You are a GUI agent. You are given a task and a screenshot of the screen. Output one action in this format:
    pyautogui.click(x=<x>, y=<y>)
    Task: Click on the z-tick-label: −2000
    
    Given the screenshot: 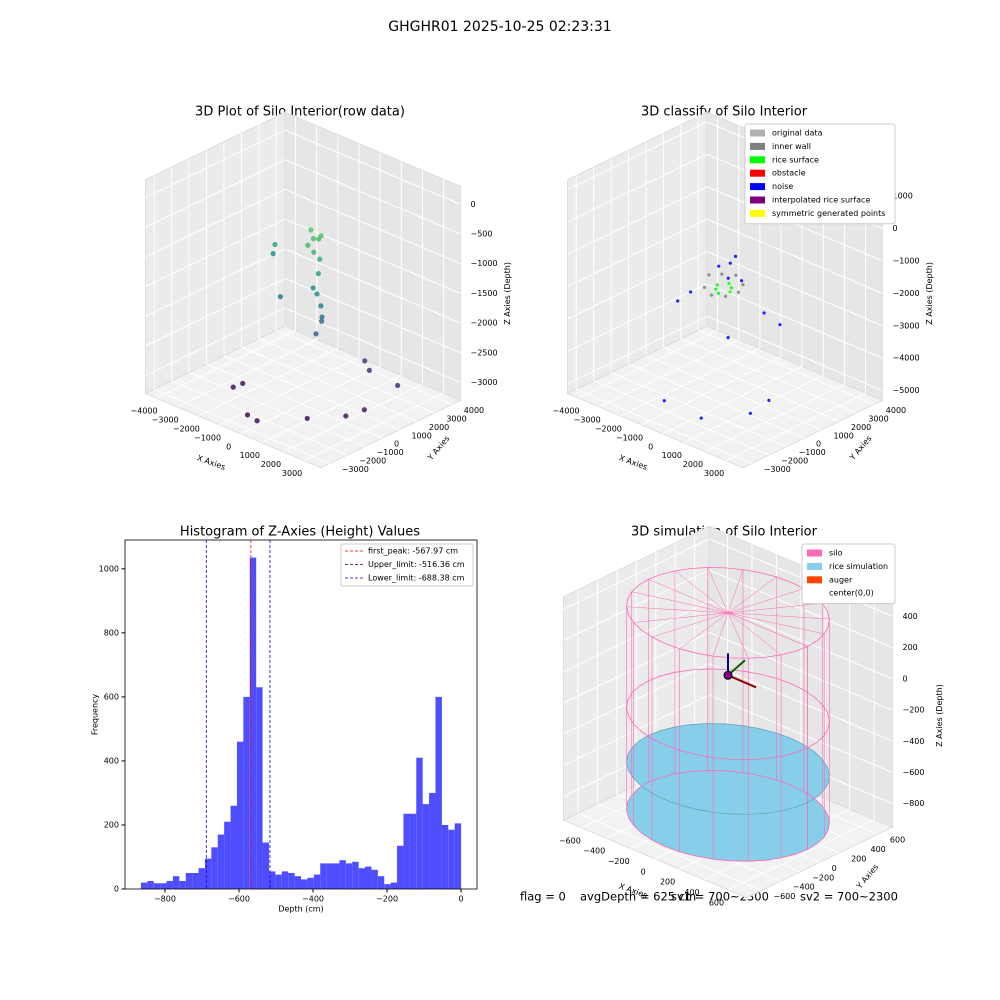 What is the action you would take?
    pyautogui.click(x=484, y=323)
    